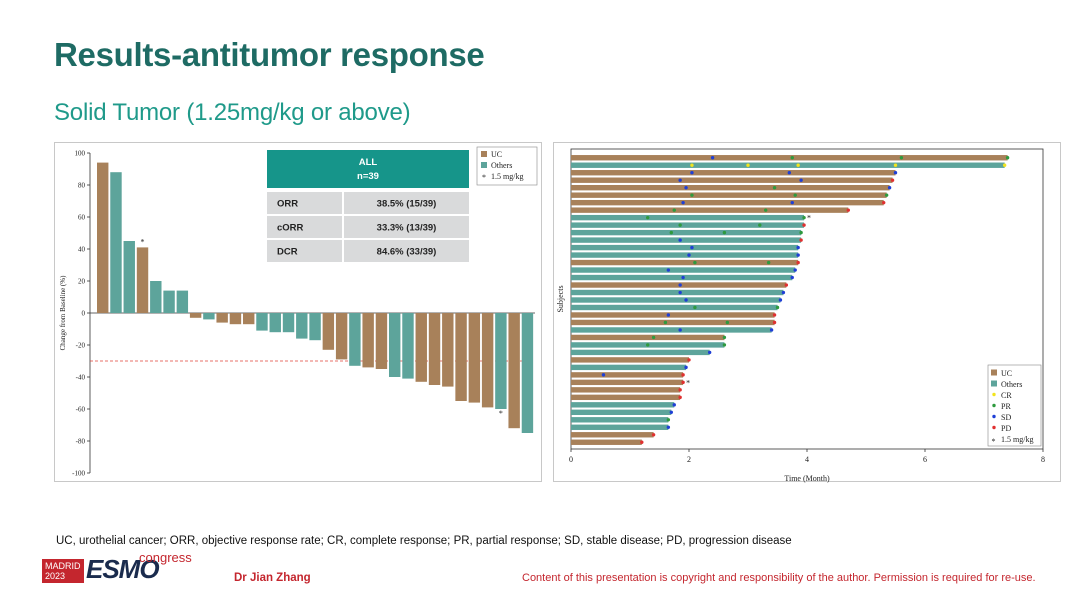  I want to click on y-tick-label: -80, so click(81, 442).